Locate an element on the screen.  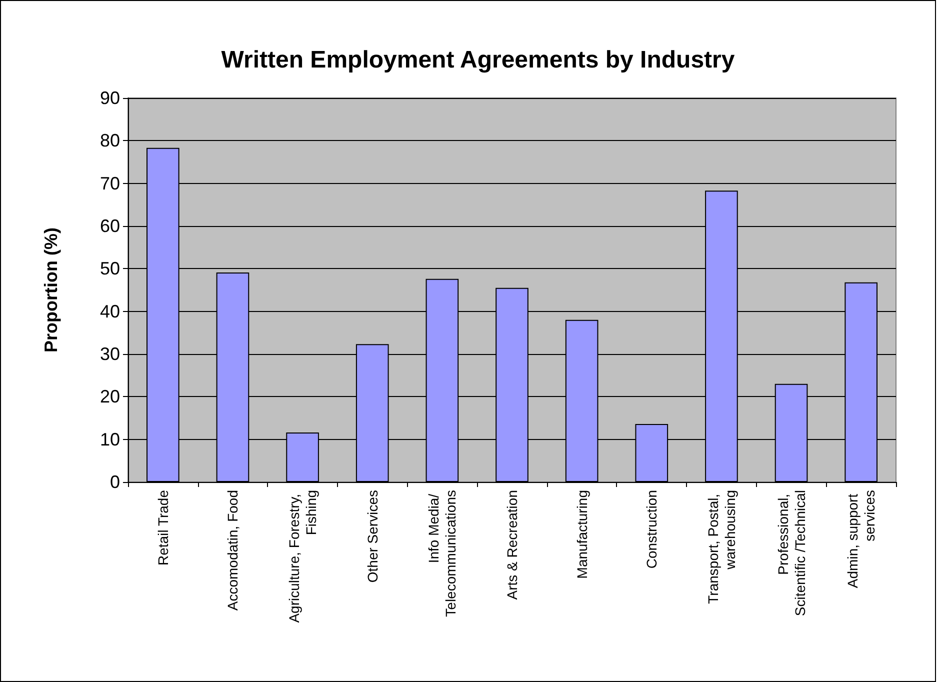
y-tick-label: 80 is located at coordinates (110, 140).